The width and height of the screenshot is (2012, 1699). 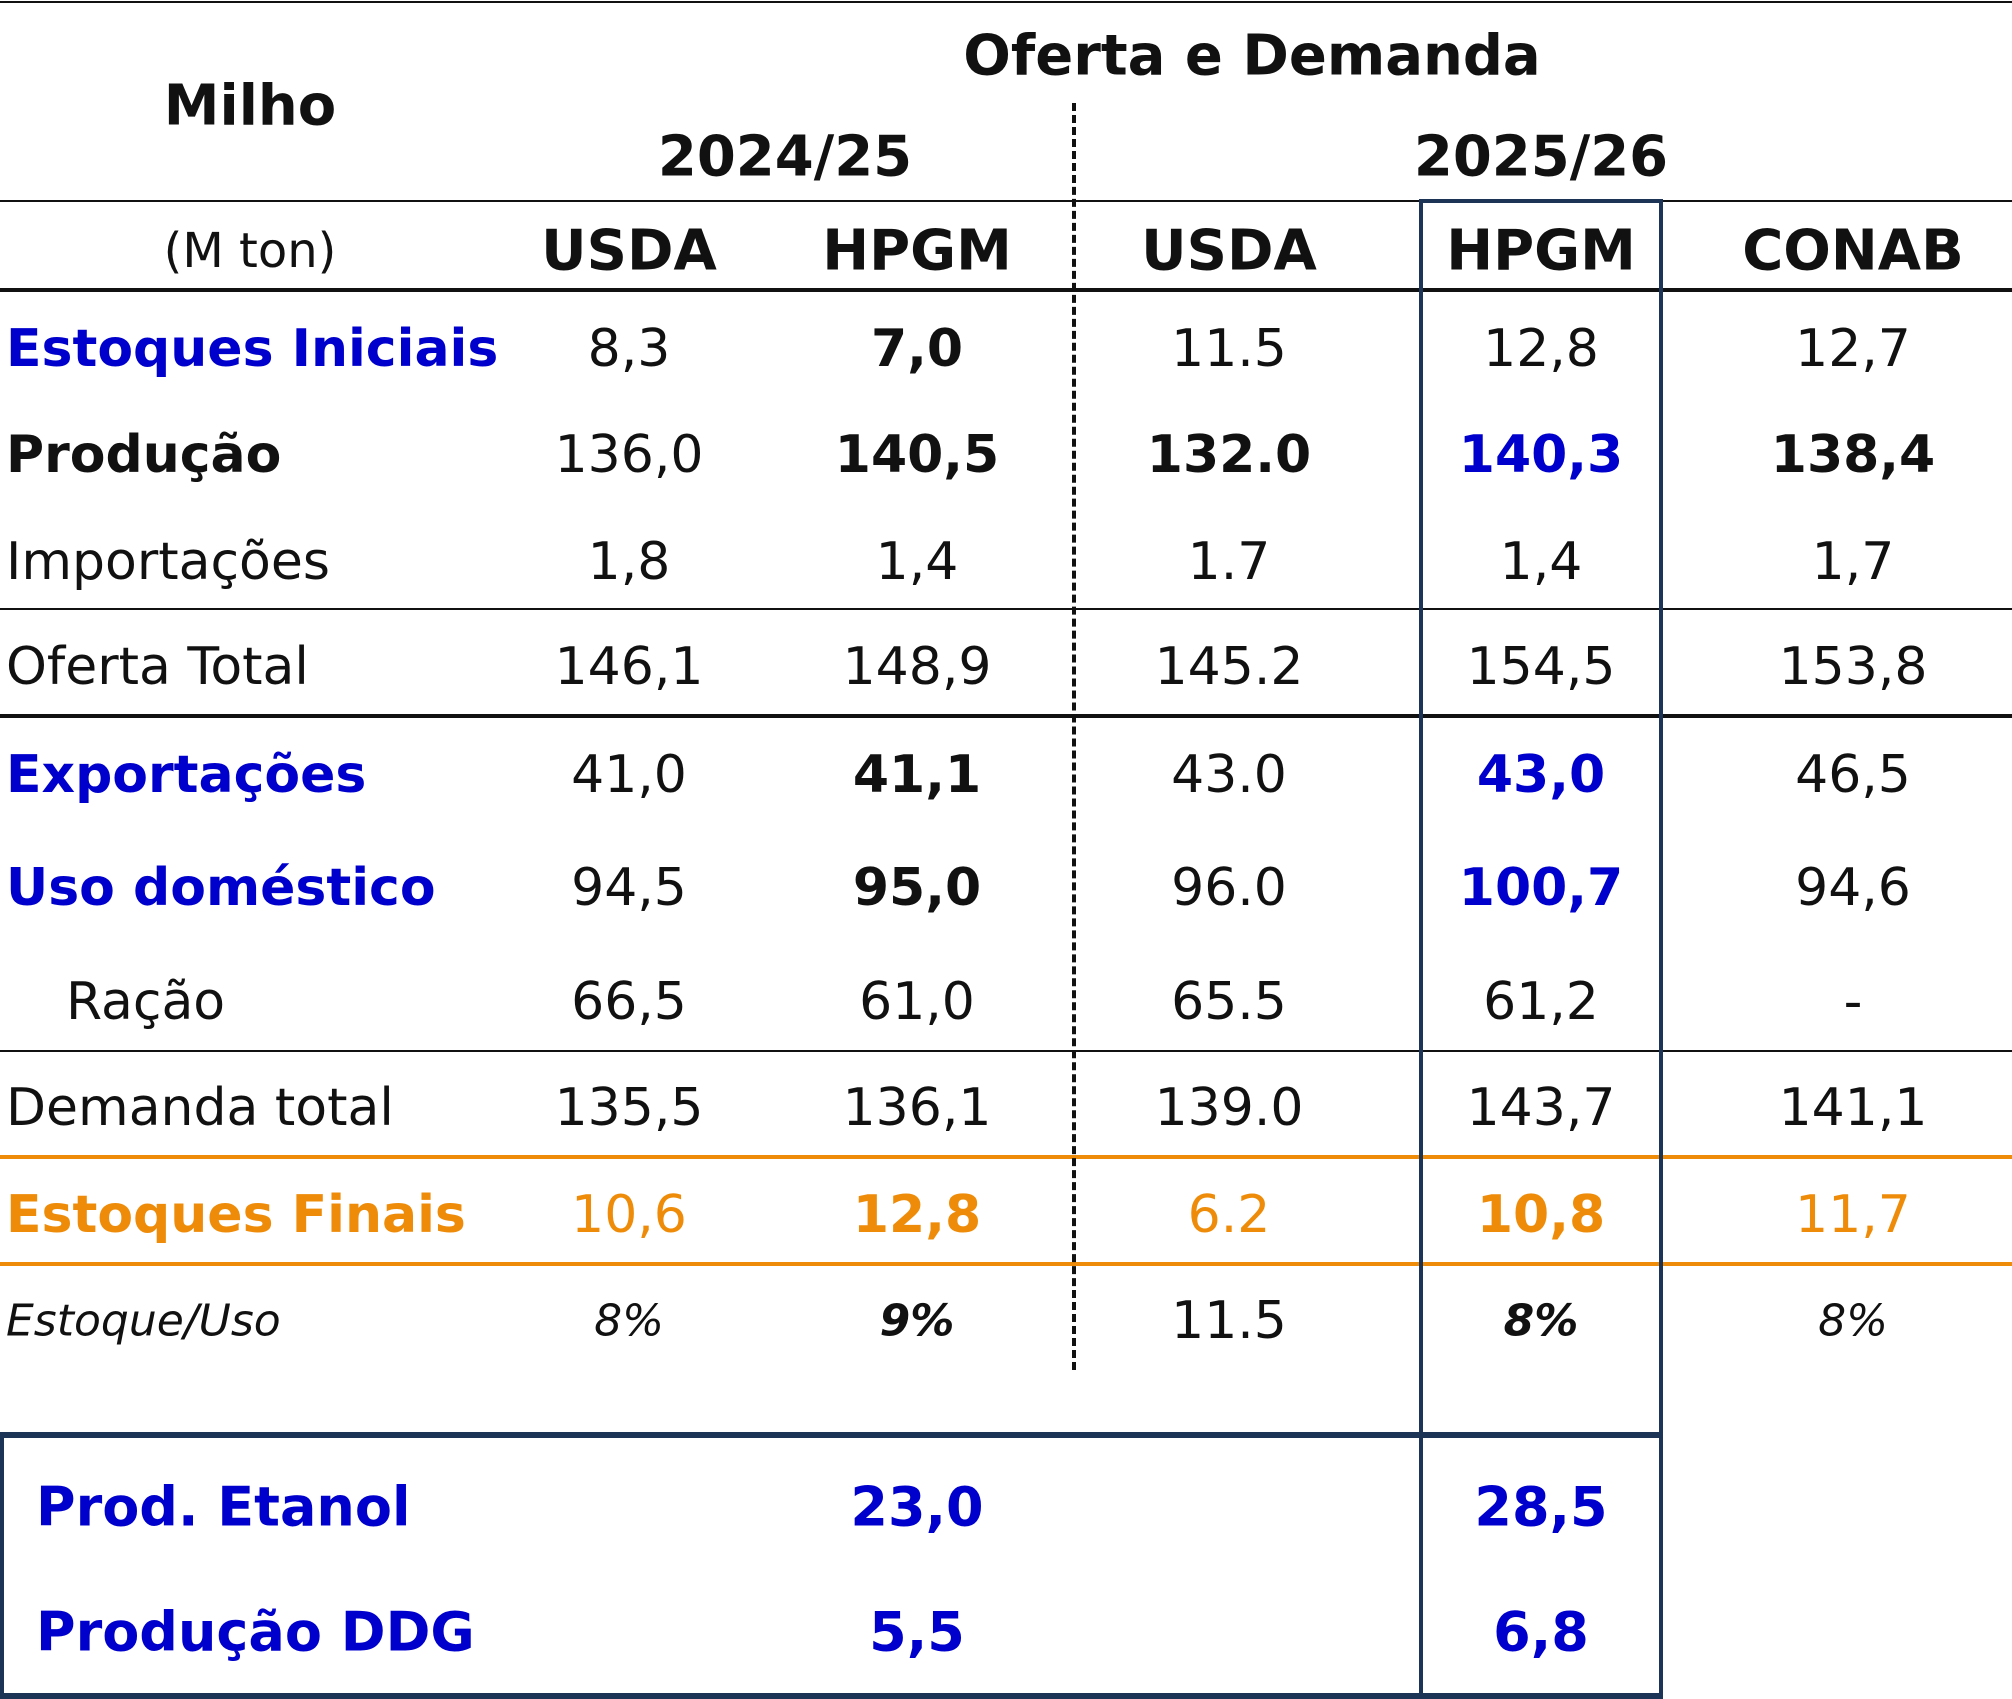 What do you see at coordinates (250, 106) in the screenshot?
I see `commodity-label: Milho` at bounding box center [250, 106].